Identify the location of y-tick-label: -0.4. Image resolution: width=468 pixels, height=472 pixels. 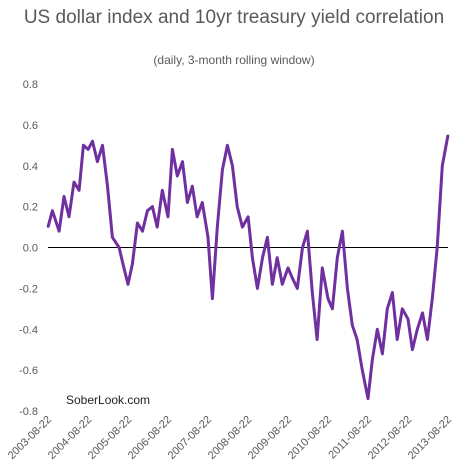
(28, 330).